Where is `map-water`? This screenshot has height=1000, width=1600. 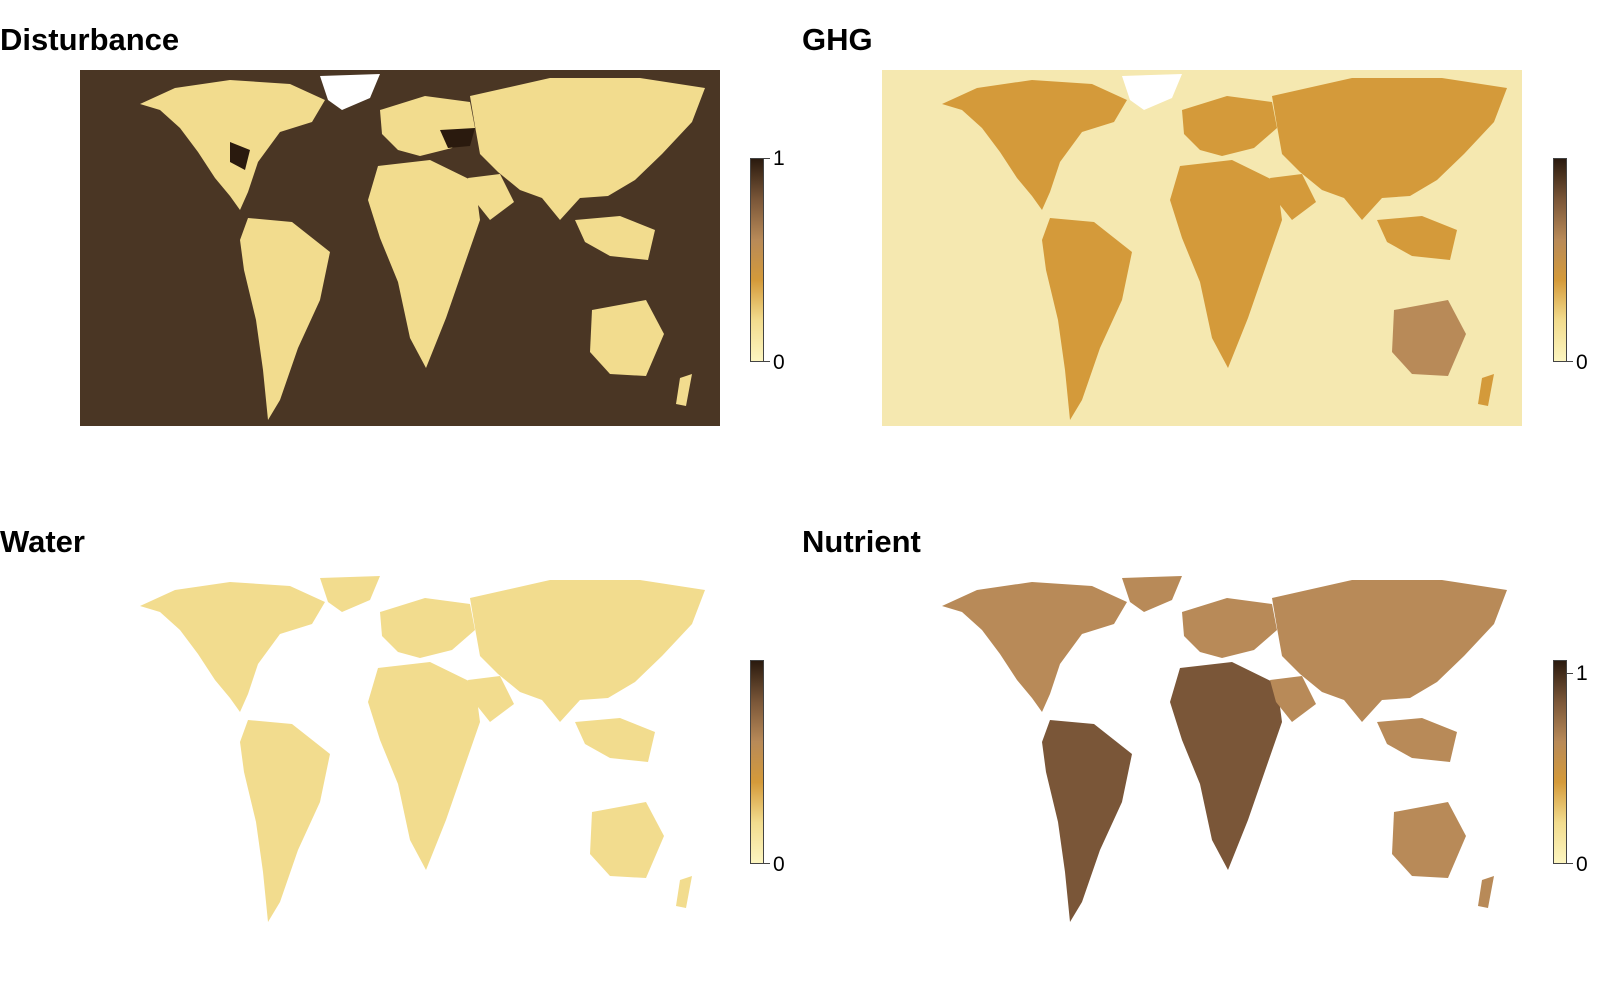 map-water is located at coordinates (400, 766).